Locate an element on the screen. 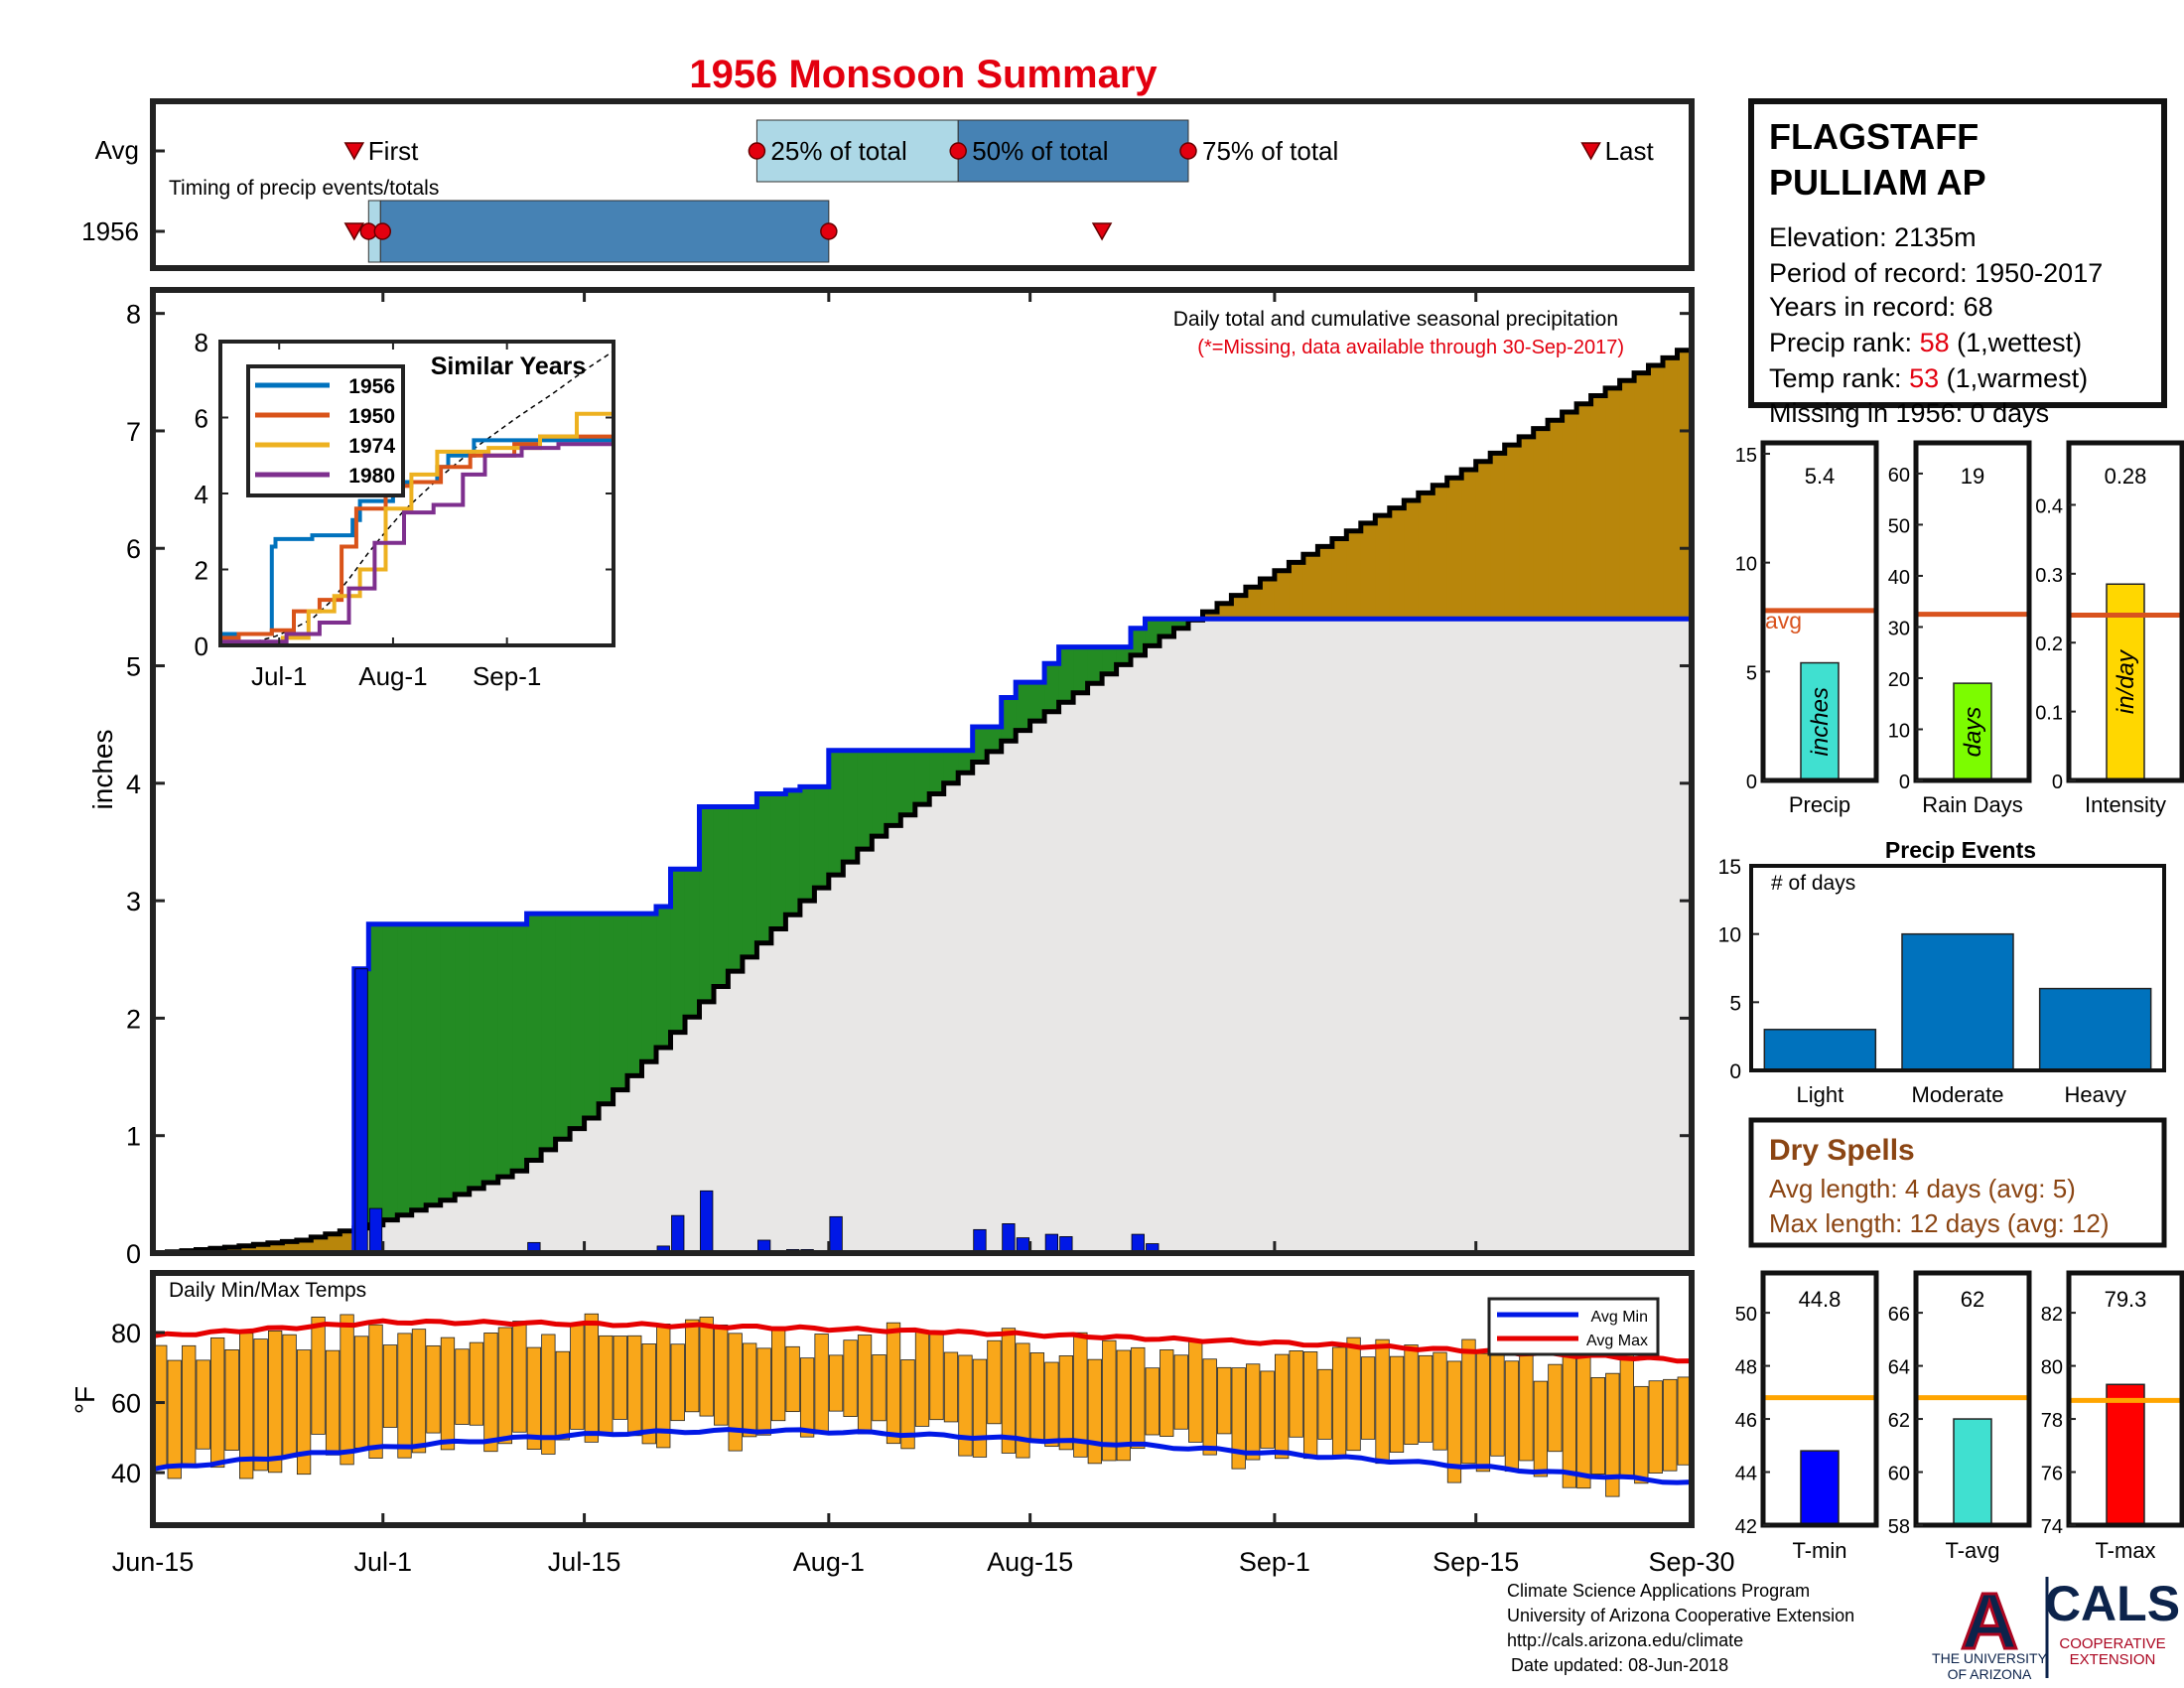 This screenshot has width=2184, height=1688. temp-category-label: T-avg is located at coordinates (1972, 1550).